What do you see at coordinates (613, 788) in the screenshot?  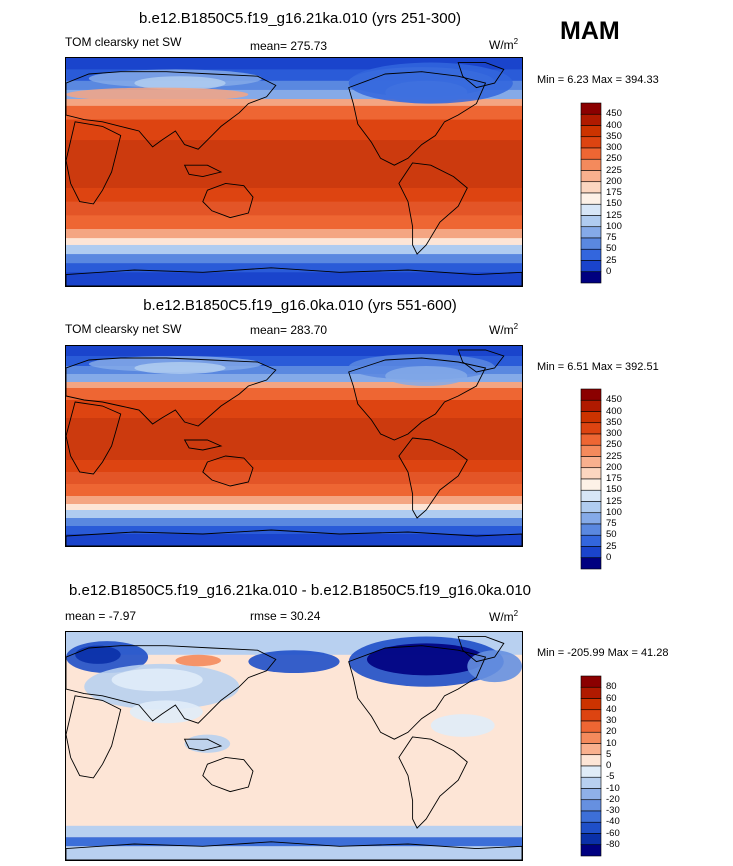 I see `colorbar-tick-label: -10` at bounding box center [613, 788].